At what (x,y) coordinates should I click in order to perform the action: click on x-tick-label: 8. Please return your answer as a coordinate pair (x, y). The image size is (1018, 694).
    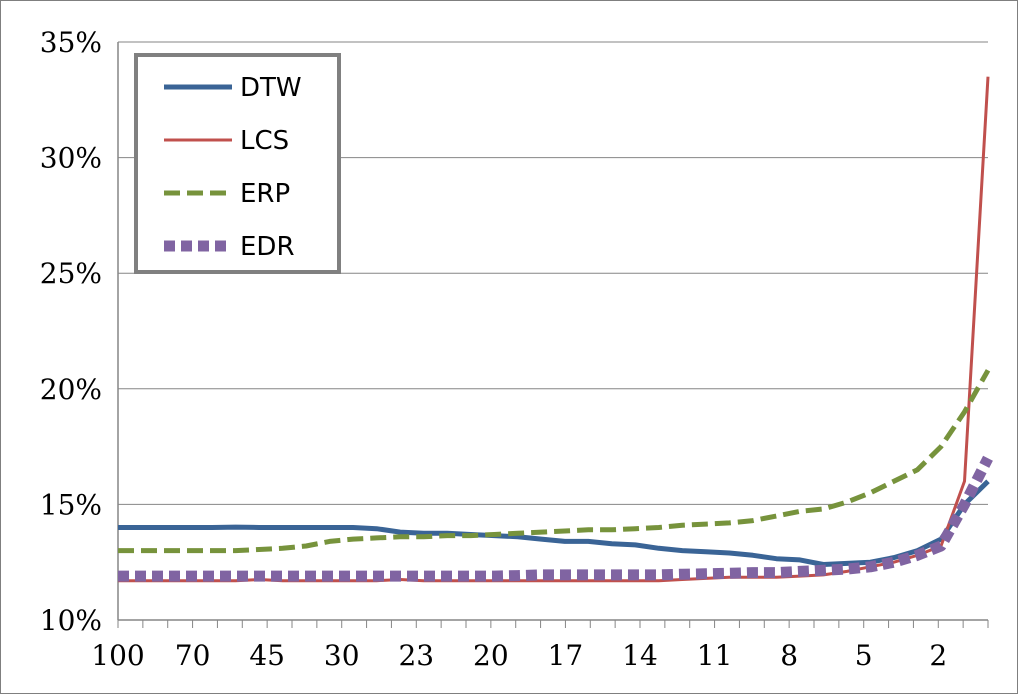
    Looking at the image, I should click on (789, 655).